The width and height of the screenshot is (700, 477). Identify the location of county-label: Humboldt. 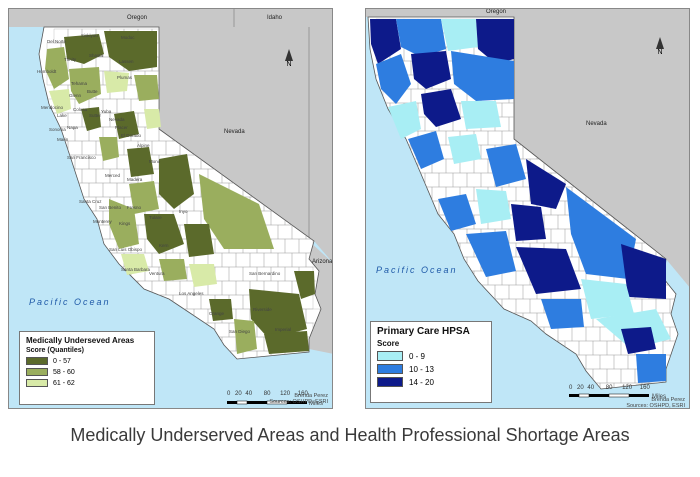
(47, 71).